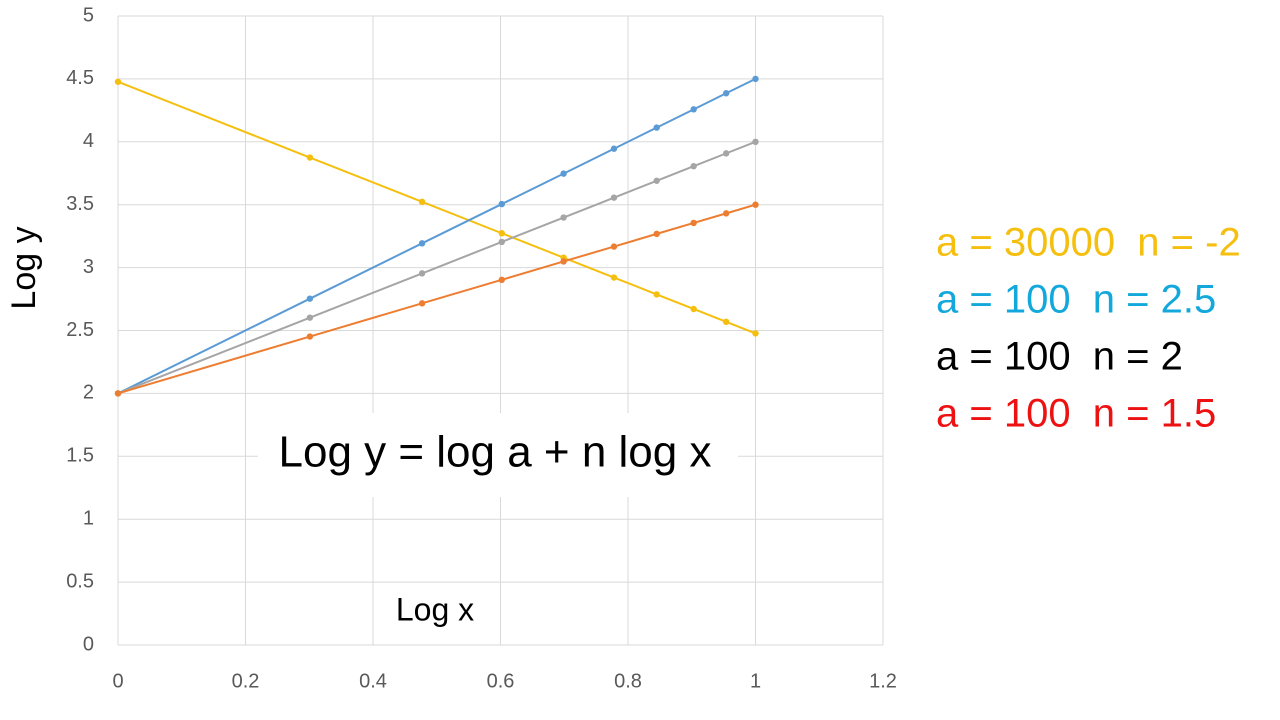 The width and height of the screenshot is (1280, 720). Describe the element at coordinates (628, 681) in the screenshot. I see `x-tick-label: 0.8` at that location.